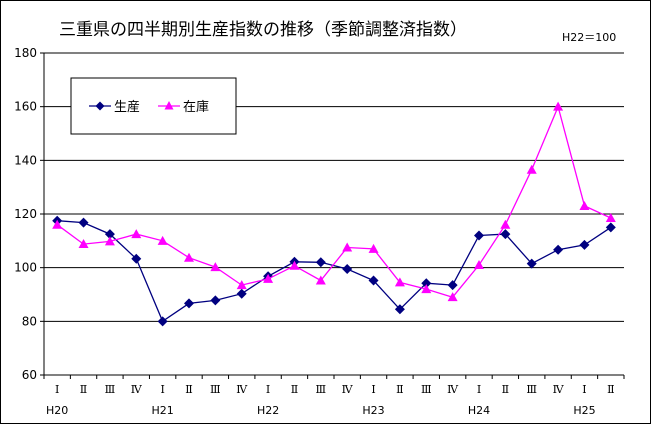 Image resolution: width=651 pixels, height=425 pixels. Describe the element at coordinates (162, 410) in the screenshot. I see `x-year-label: H21` at that location.